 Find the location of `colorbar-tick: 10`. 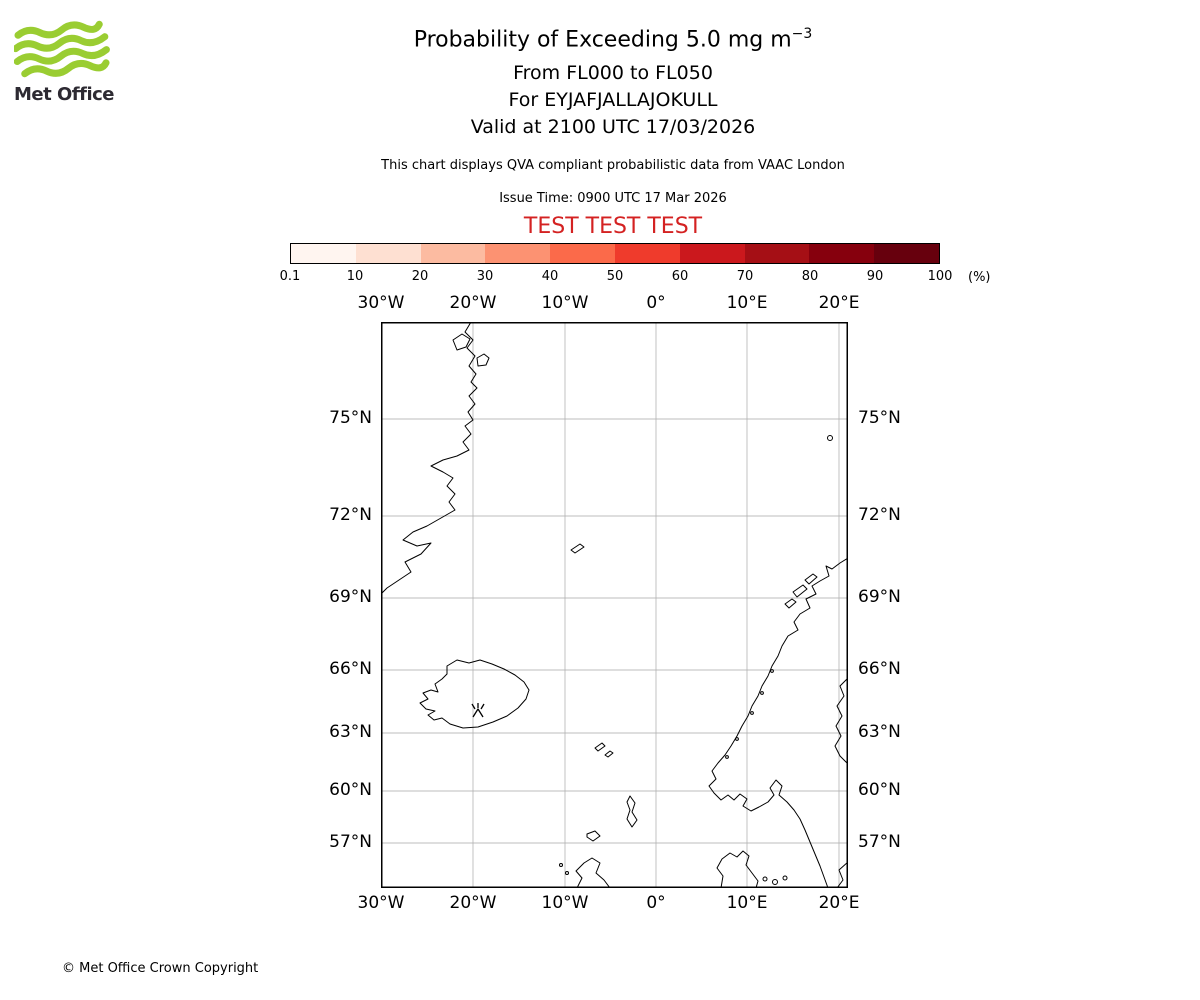

colorbar-tick: 10 is located at coordinates (355, 276).